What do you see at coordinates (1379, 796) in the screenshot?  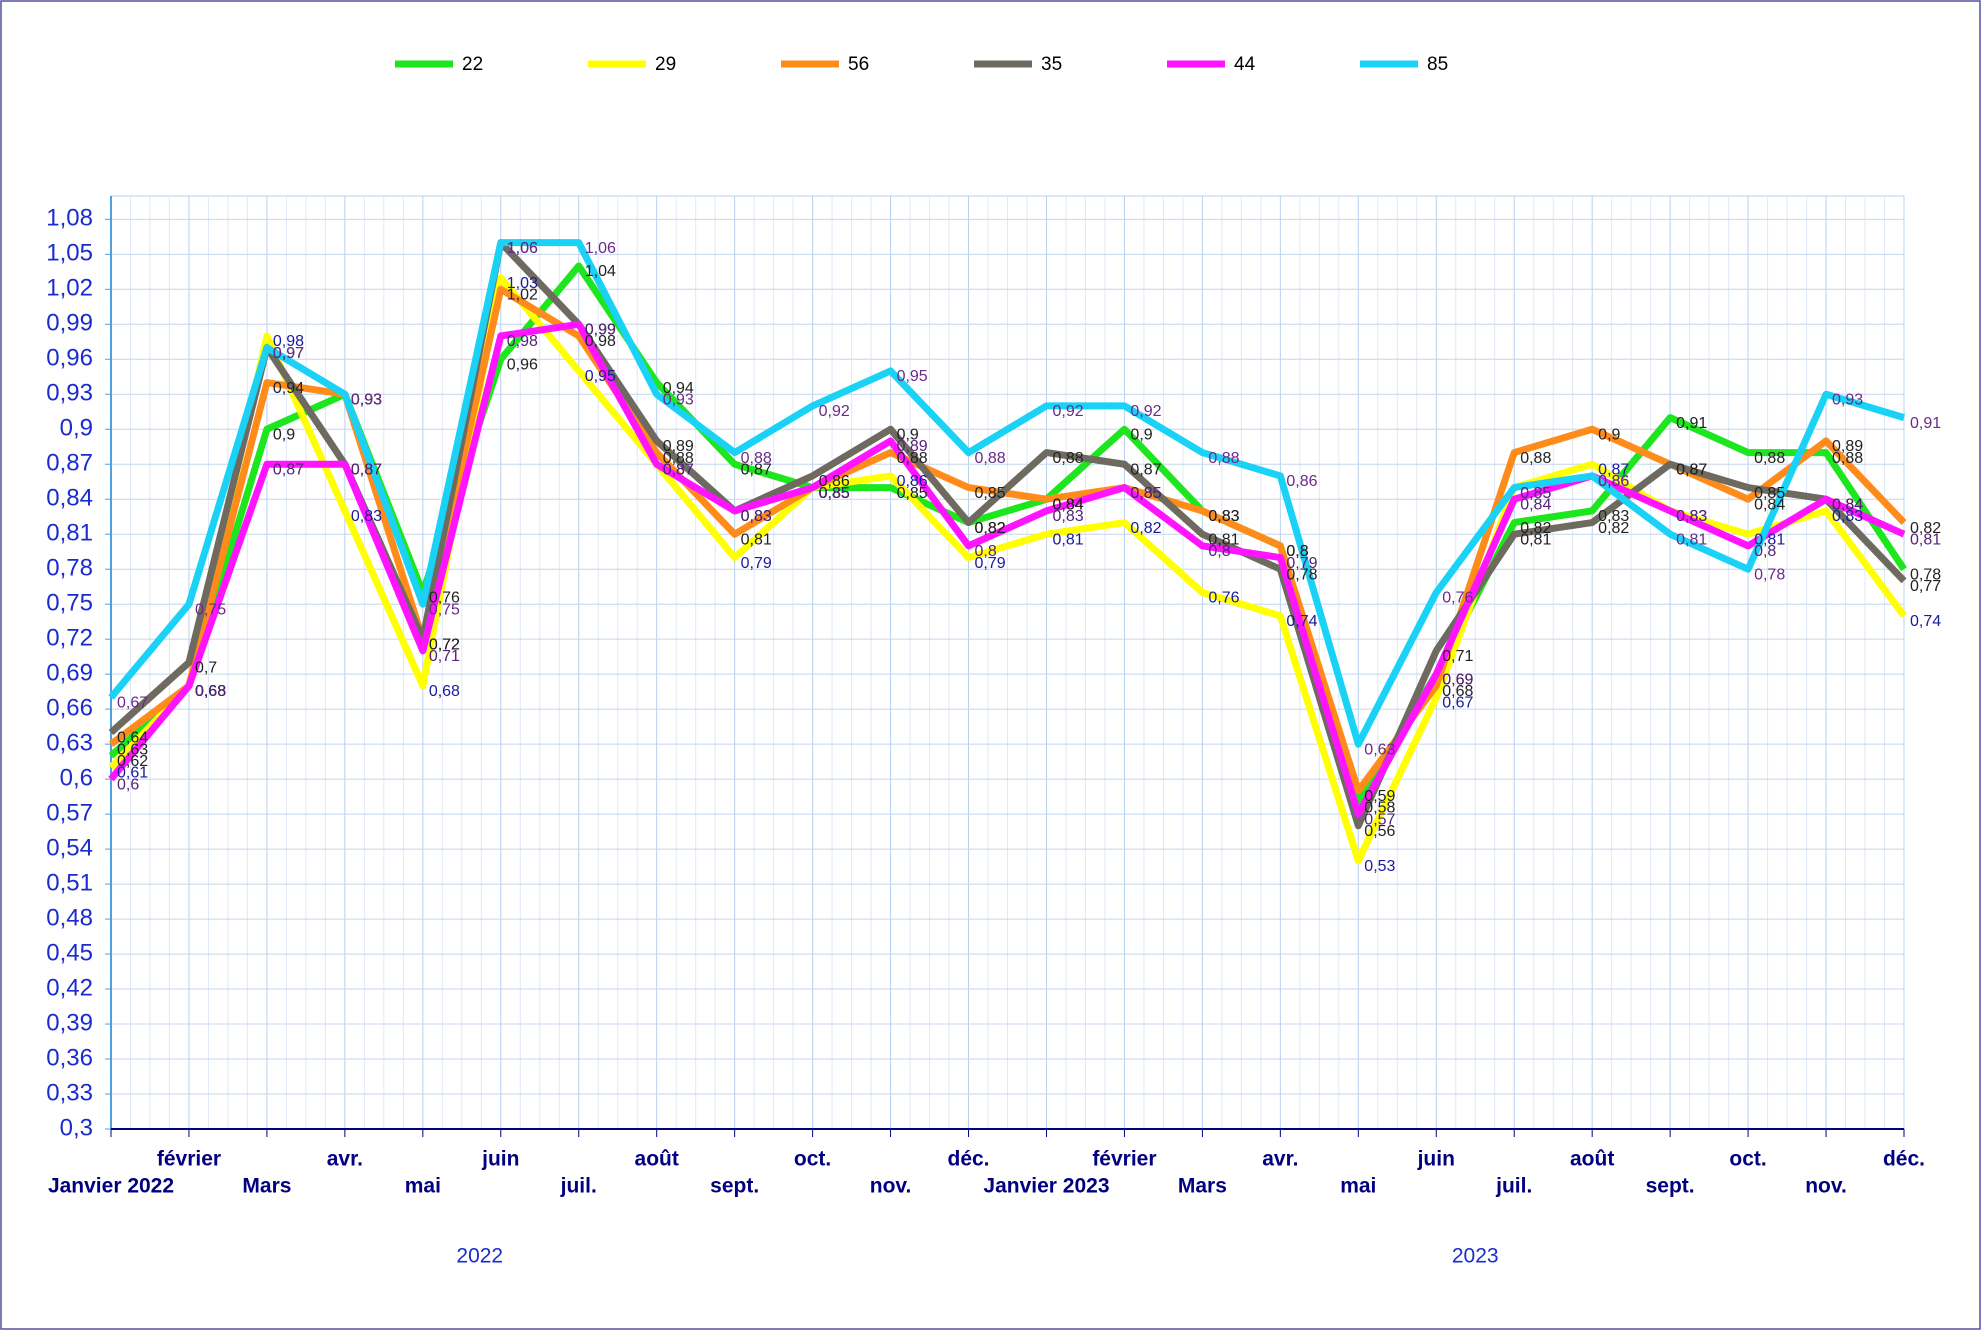 I see `data-label: 0,59` at bounding box center [1379, 796].